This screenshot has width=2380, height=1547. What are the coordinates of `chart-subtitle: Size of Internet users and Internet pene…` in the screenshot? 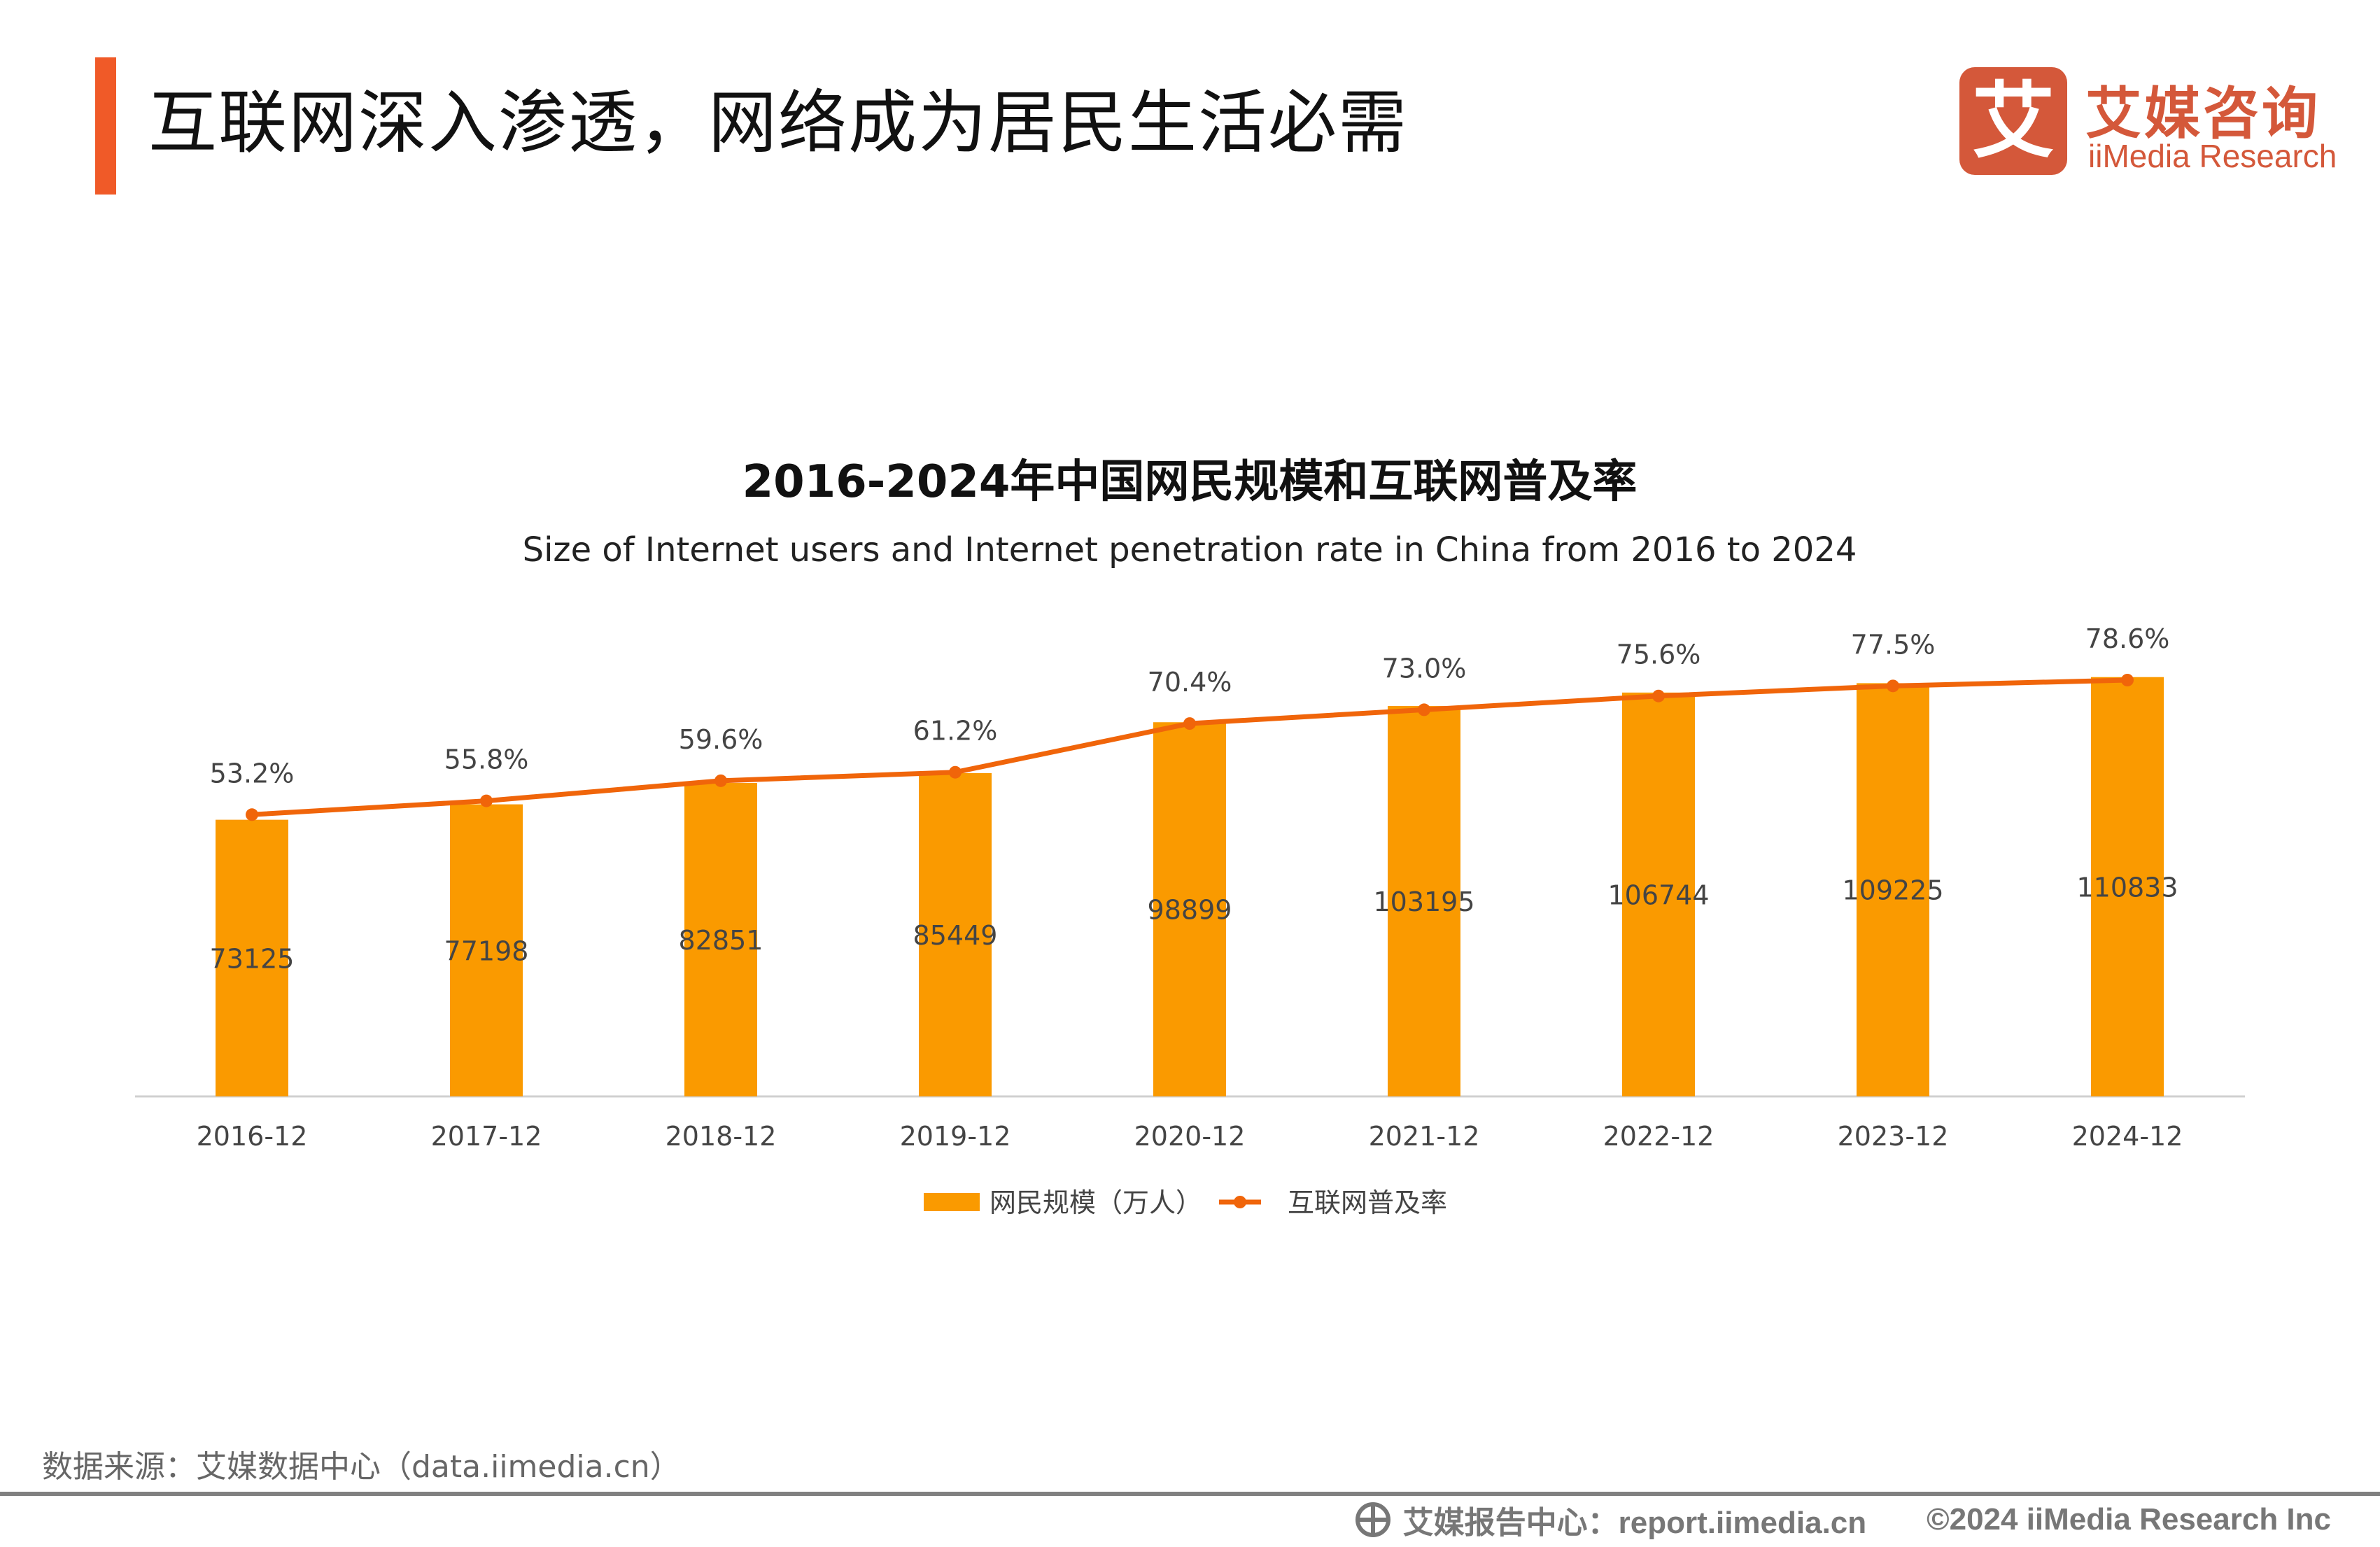 It's located at (1190, 550).